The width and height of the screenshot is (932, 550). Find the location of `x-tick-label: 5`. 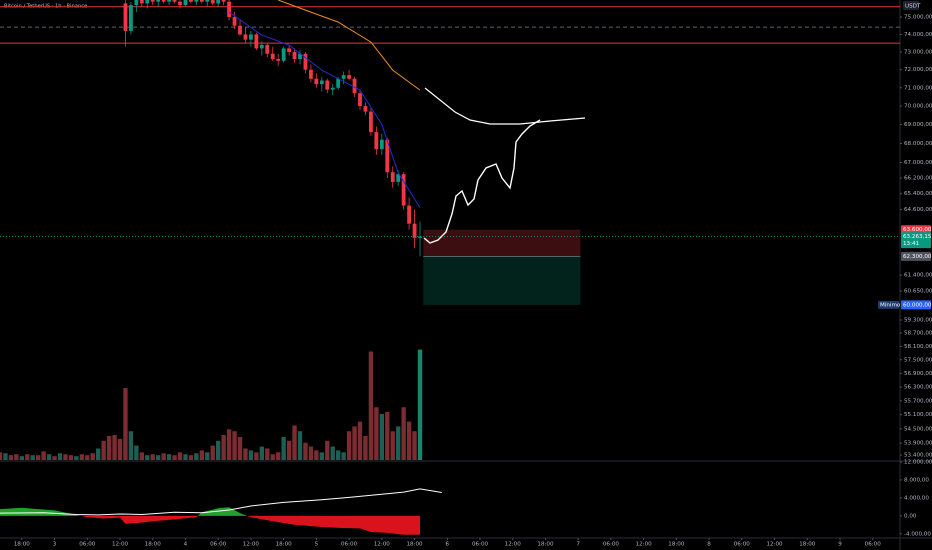

x-tick-label: 5 is located at coordinates (317, 545).